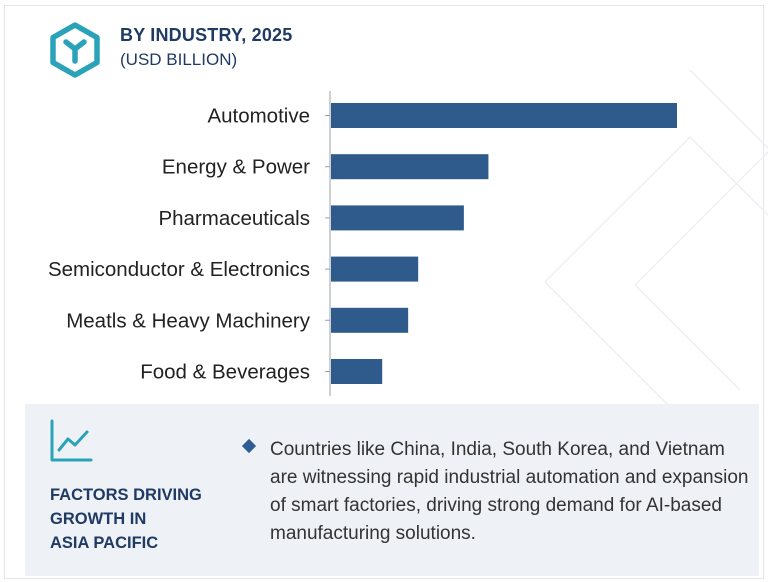  I want to click on chart-subtitle: (USD BILLION), so click(179, 59).